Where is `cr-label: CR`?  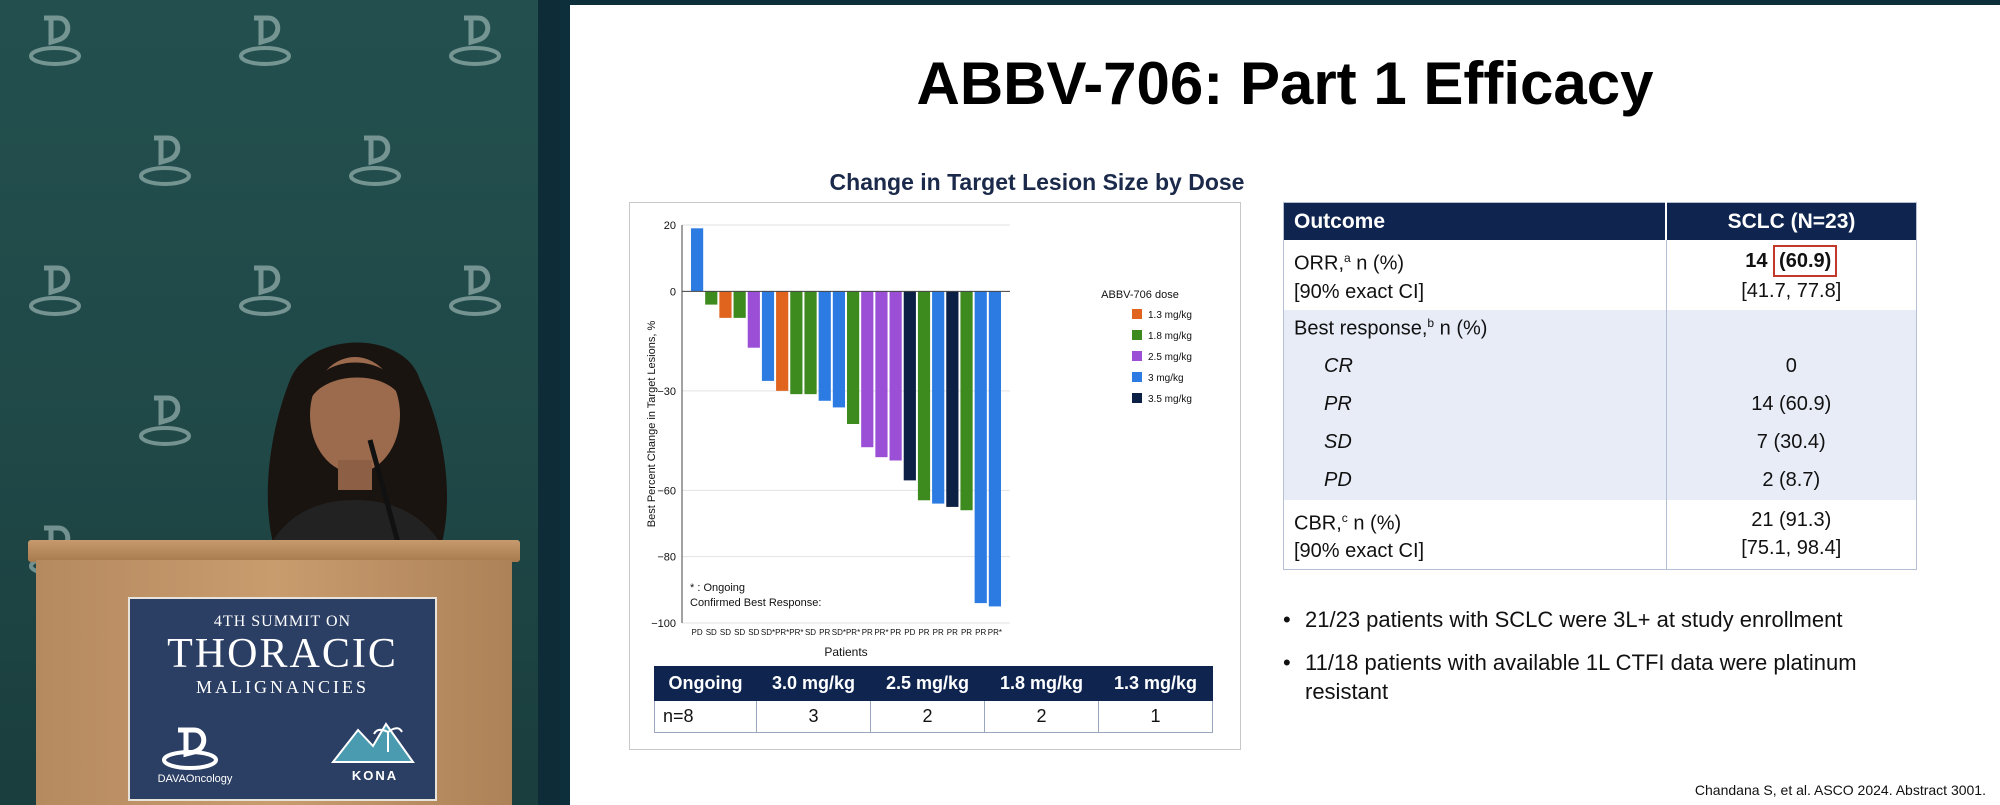
cr-label: CR is located at coordinates (1474, 366).